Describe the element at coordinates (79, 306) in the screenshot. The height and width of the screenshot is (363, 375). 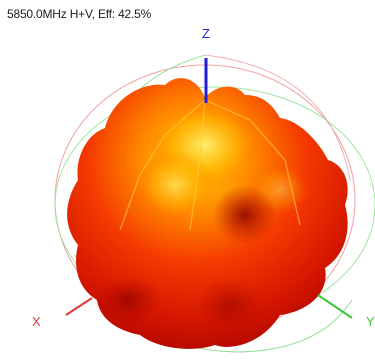
I see `x-axis-line` at that location.